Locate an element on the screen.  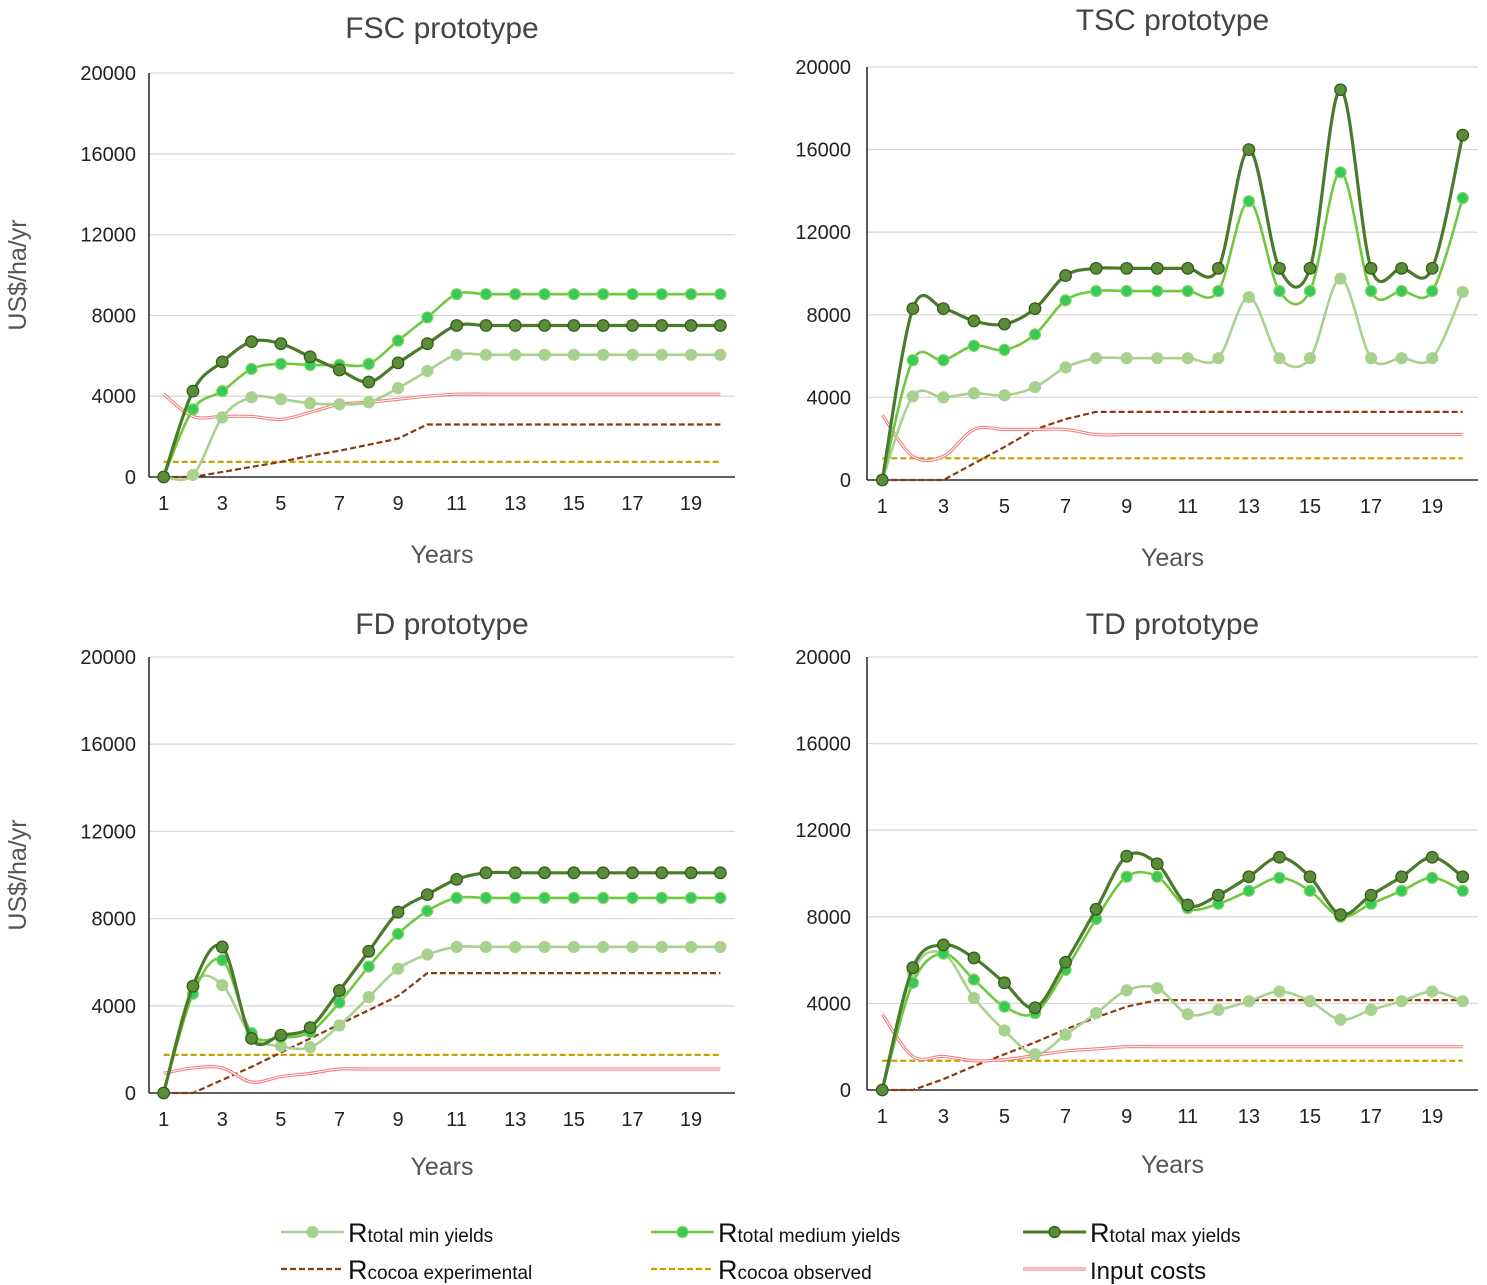
series-experimental is located at coordinates (442, 1033).